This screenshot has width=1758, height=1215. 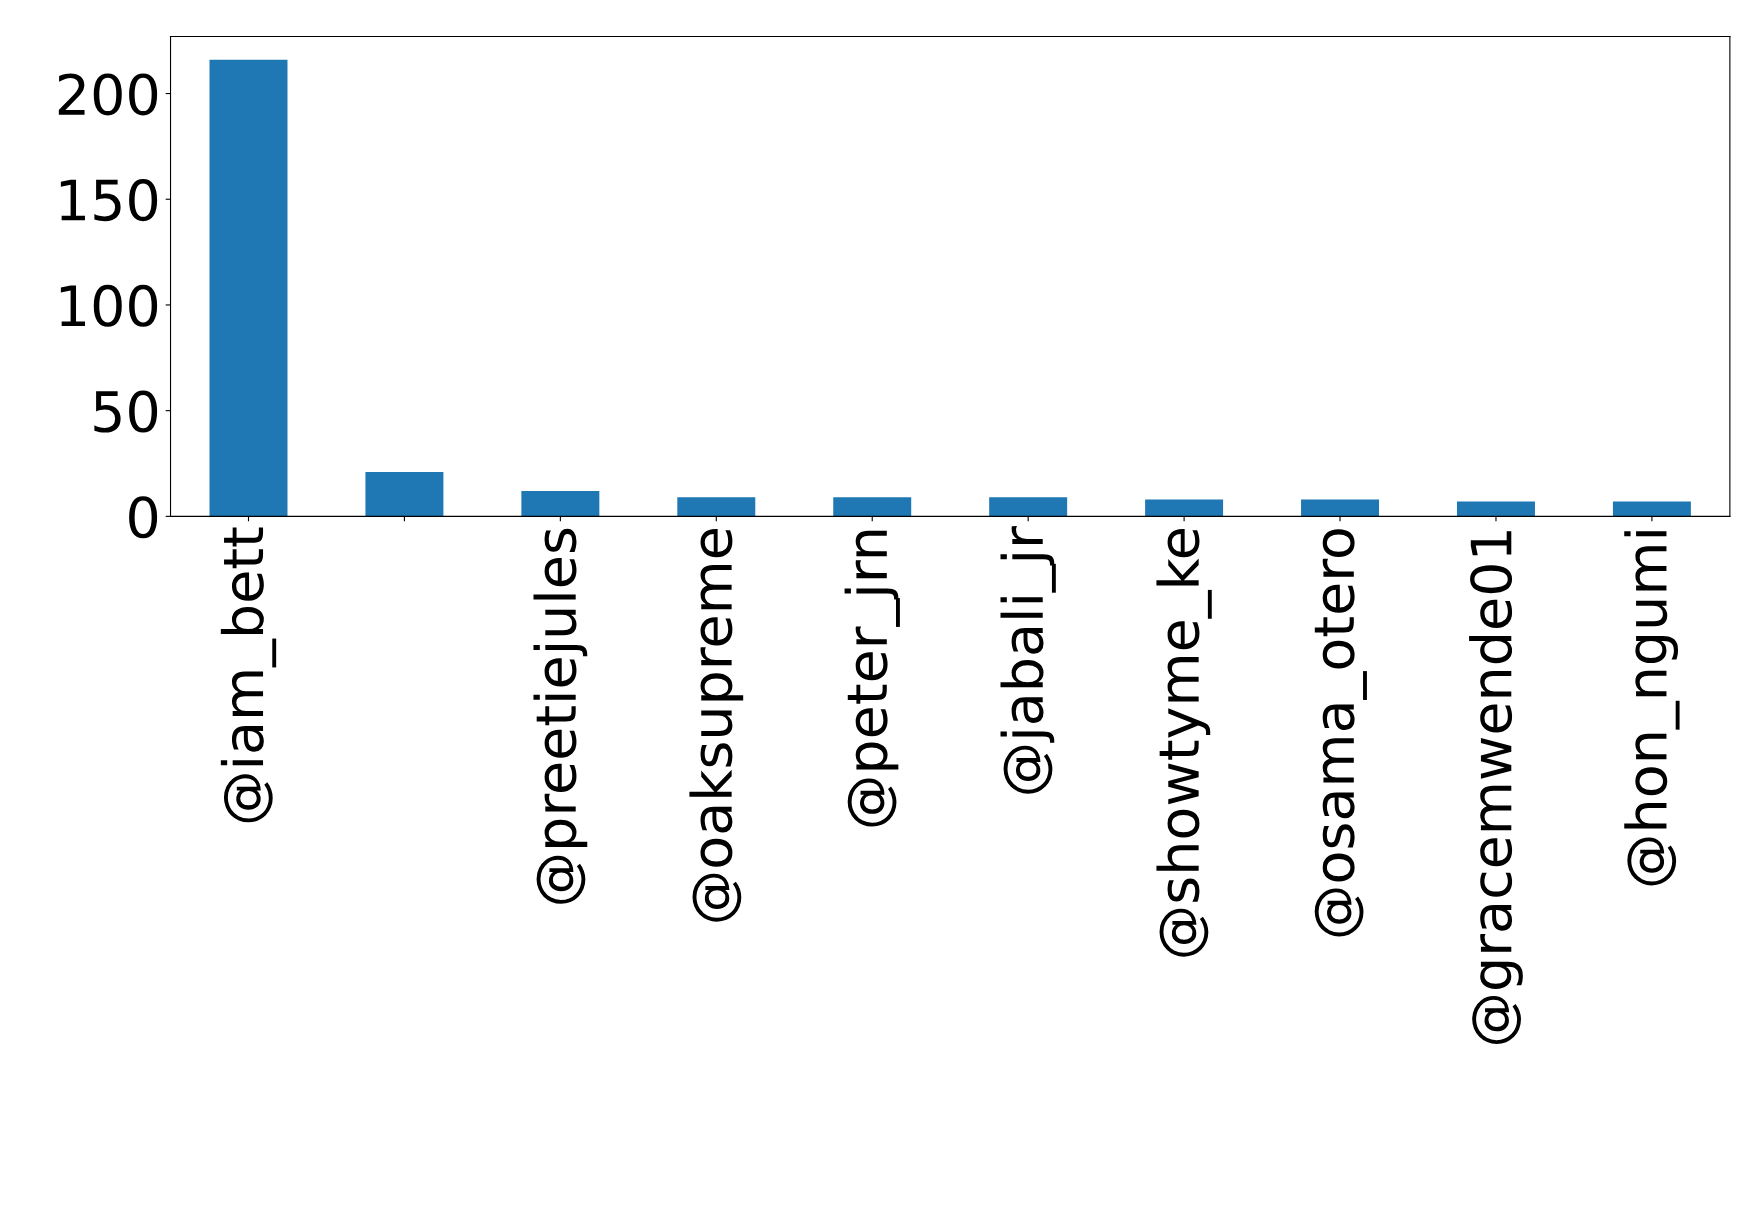 What do you see at coordinates (126, 411) in the screenshot?
I see `y-tick-label: 50` at bounding box center [126, 411].